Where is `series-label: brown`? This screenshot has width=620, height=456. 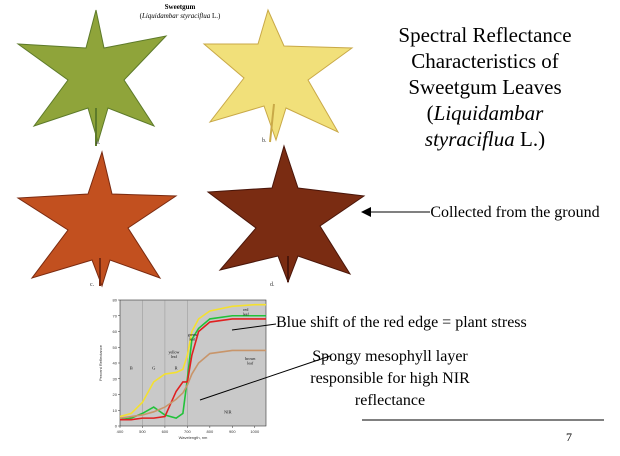
series-label: brown is located at coordinates (250, 358).